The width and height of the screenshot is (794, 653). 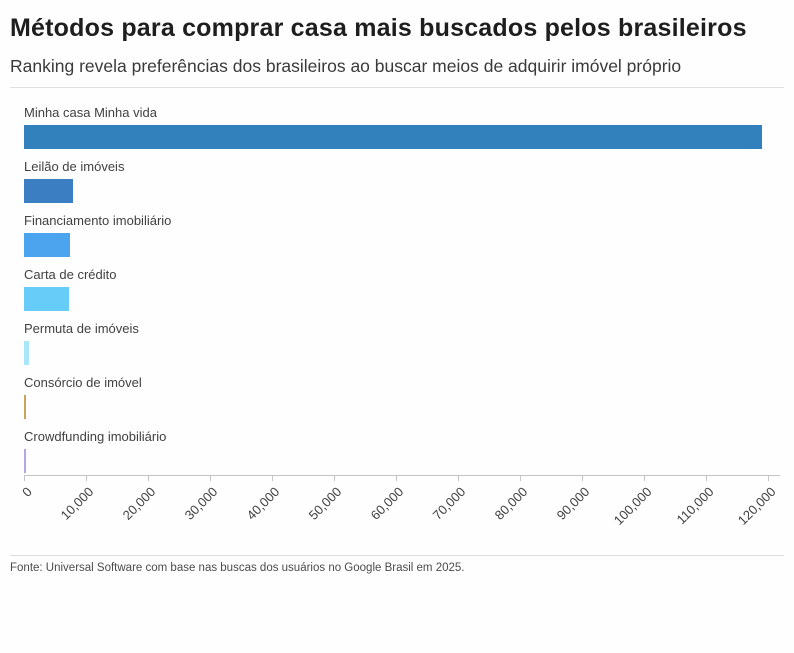 I want to click on bar-category-label: Crowdfunding imobiliário, so click(x=95, y=437).